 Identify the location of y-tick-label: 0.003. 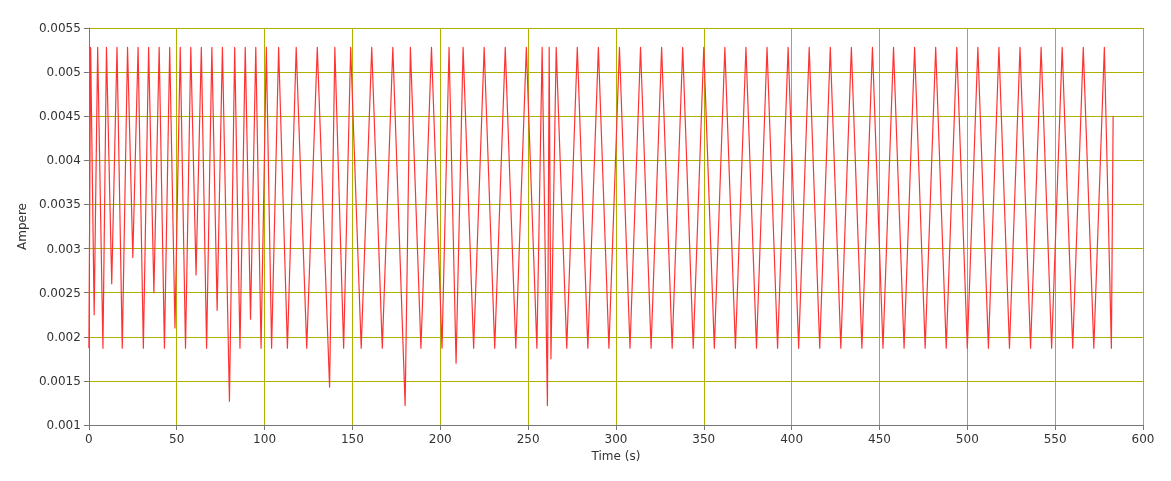
(63, 248).